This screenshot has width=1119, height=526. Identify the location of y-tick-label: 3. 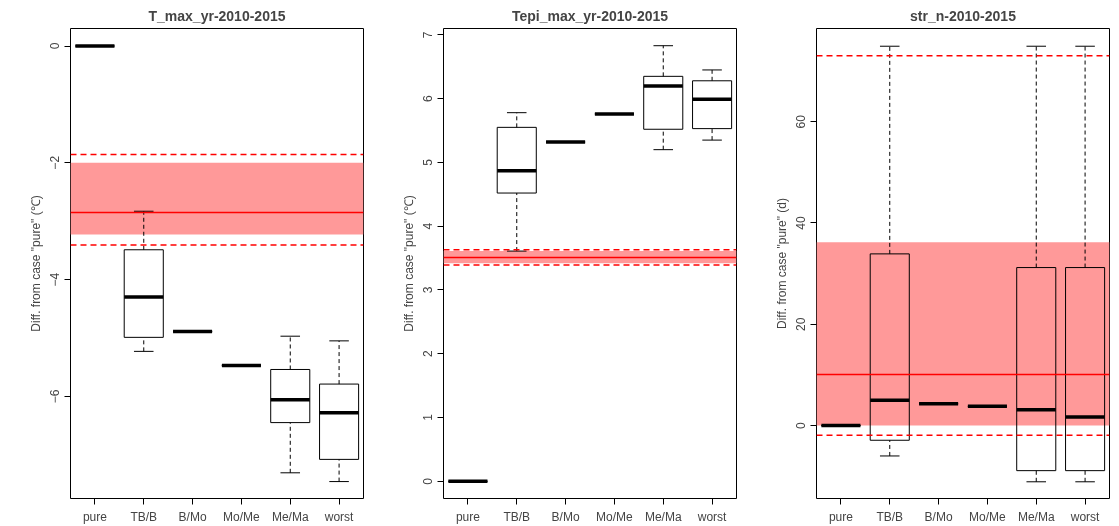
(428, 290).